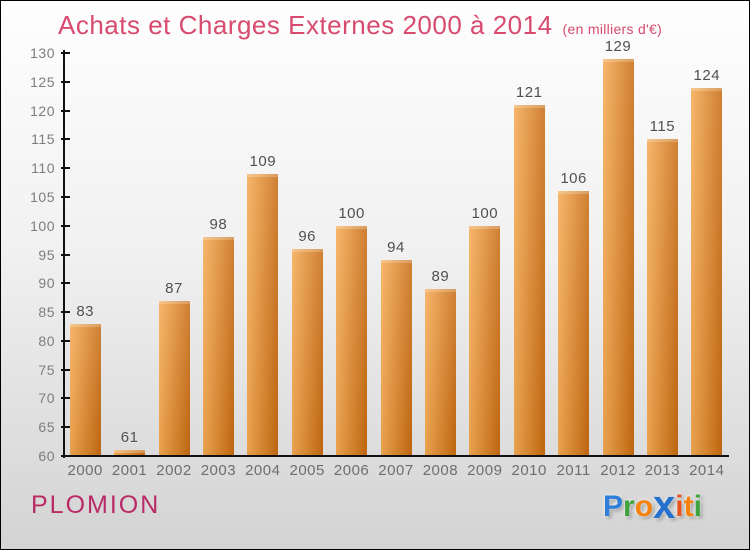  What do you see at coordinates (396, 470) in the screenshot?
I see `x-tick-label: 2007` at bounding box center [396, 470].